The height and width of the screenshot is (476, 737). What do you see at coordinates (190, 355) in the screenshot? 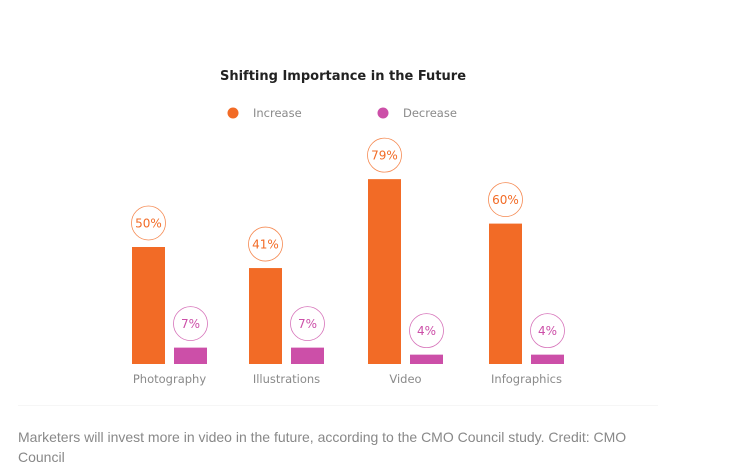
I see `bar-decrease-photography` at bounding box center [190, 355].